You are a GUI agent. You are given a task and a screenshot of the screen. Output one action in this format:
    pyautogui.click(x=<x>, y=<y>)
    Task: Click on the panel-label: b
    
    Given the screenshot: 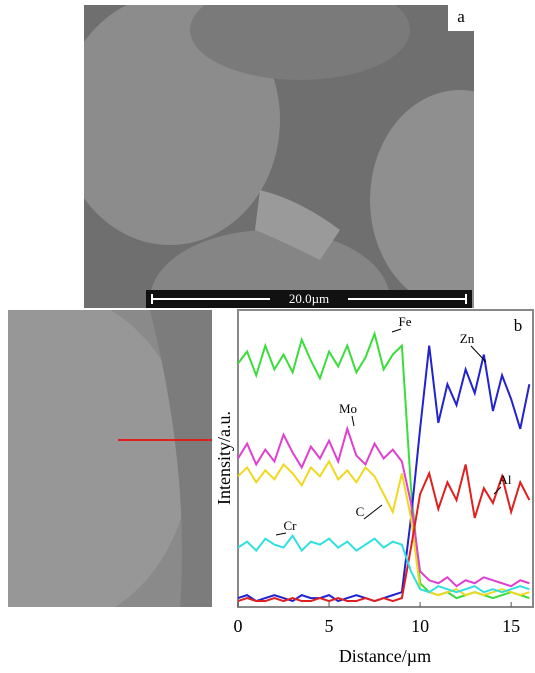 What is the action you would take?
    pyautogui.click(x=518, y=325)
    